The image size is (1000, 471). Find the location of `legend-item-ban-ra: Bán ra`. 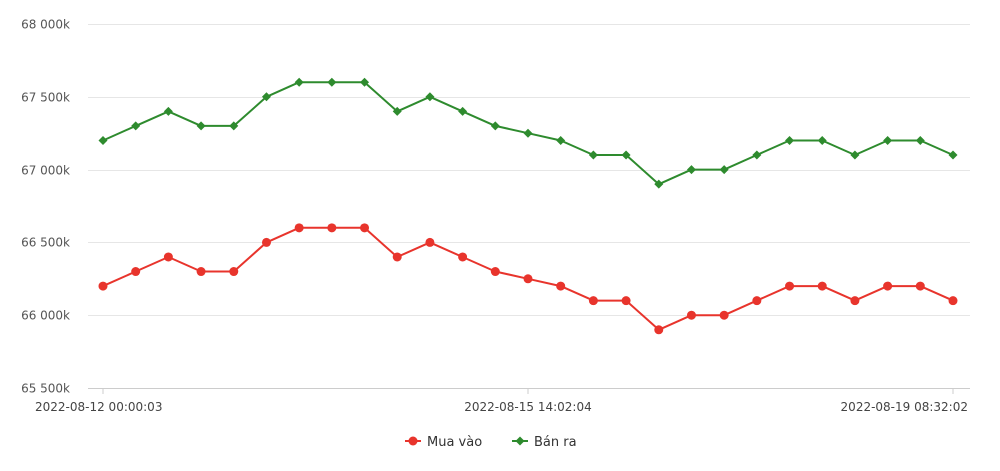

legend-item-ban-ra: Bán ra is located at coordinates (544, 442).